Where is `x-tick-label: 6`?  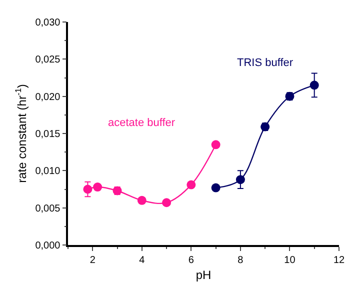 x-tick-label: 6 is located at coordinates (191, 260).